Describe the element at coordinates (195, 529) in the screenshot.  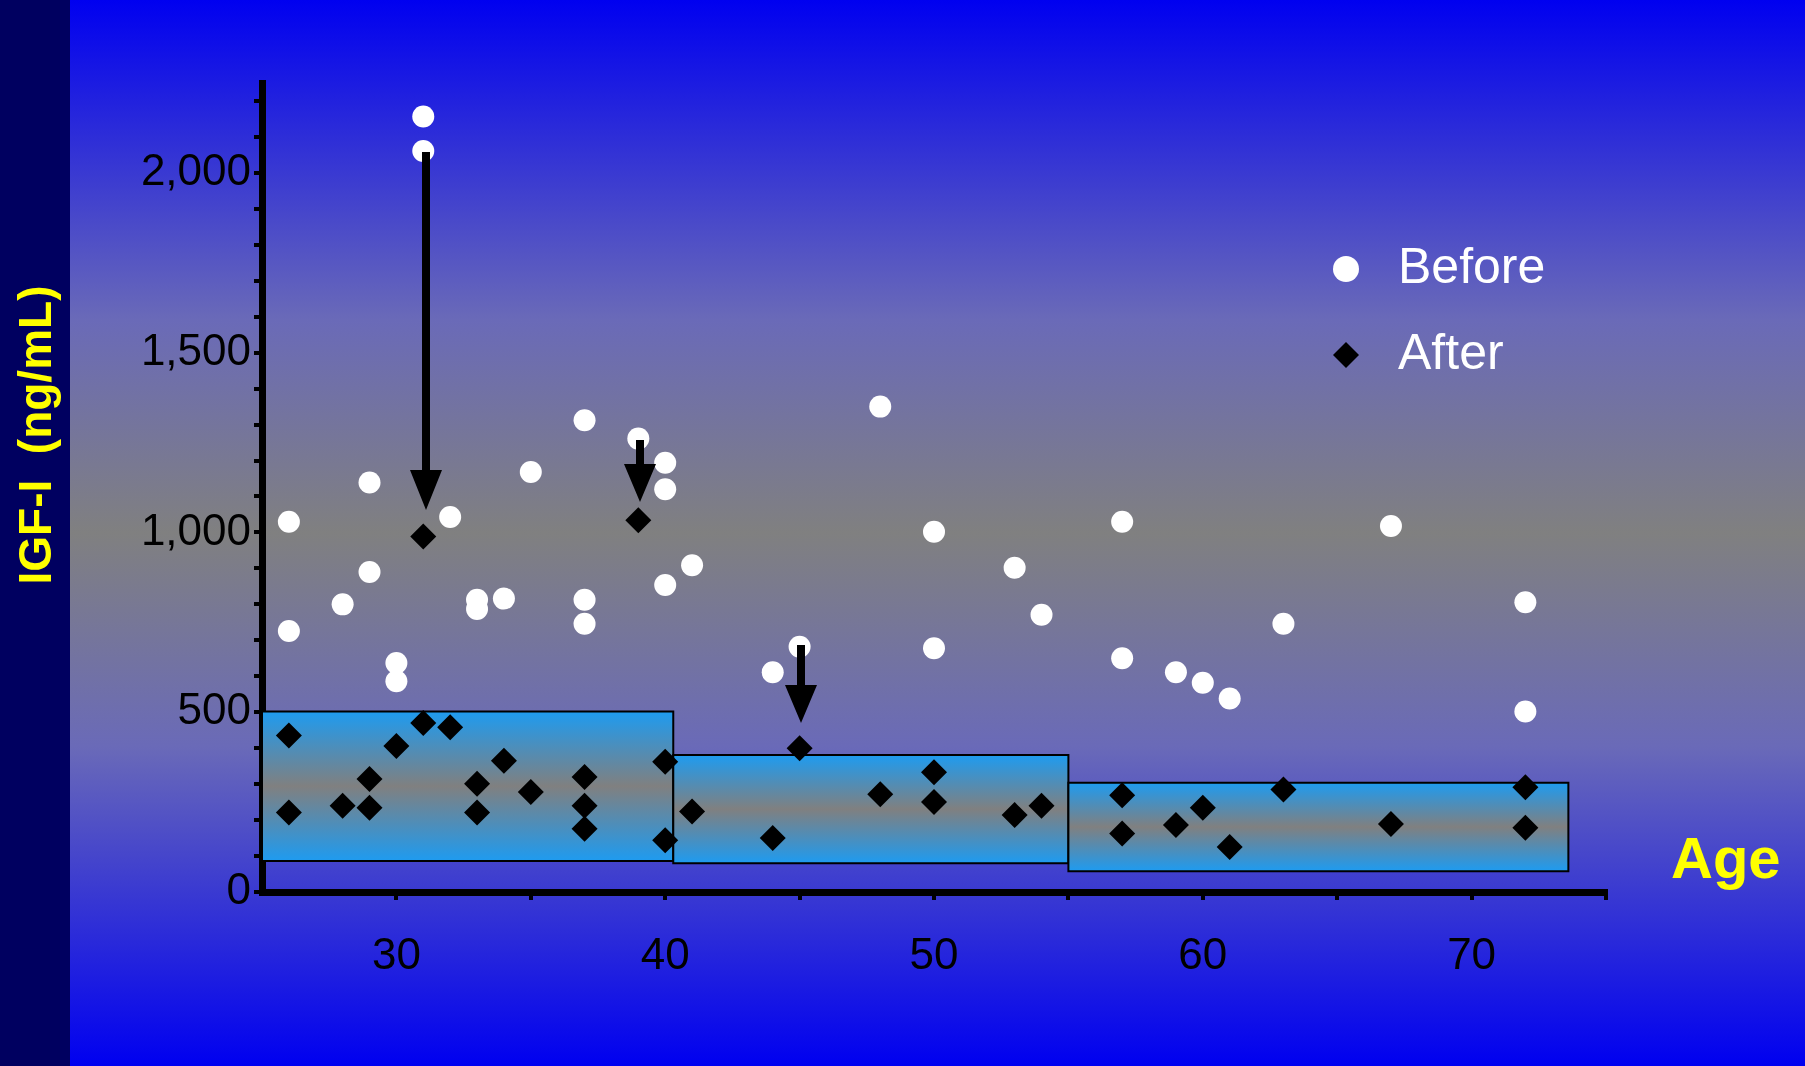
I see `y-tick-label: 1,000` at that location.